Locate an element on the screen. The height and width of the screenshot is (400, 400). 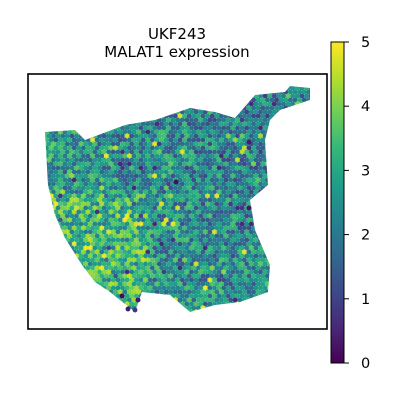
colorbar-tick-label: 3 is located at coordinates (365, 171).